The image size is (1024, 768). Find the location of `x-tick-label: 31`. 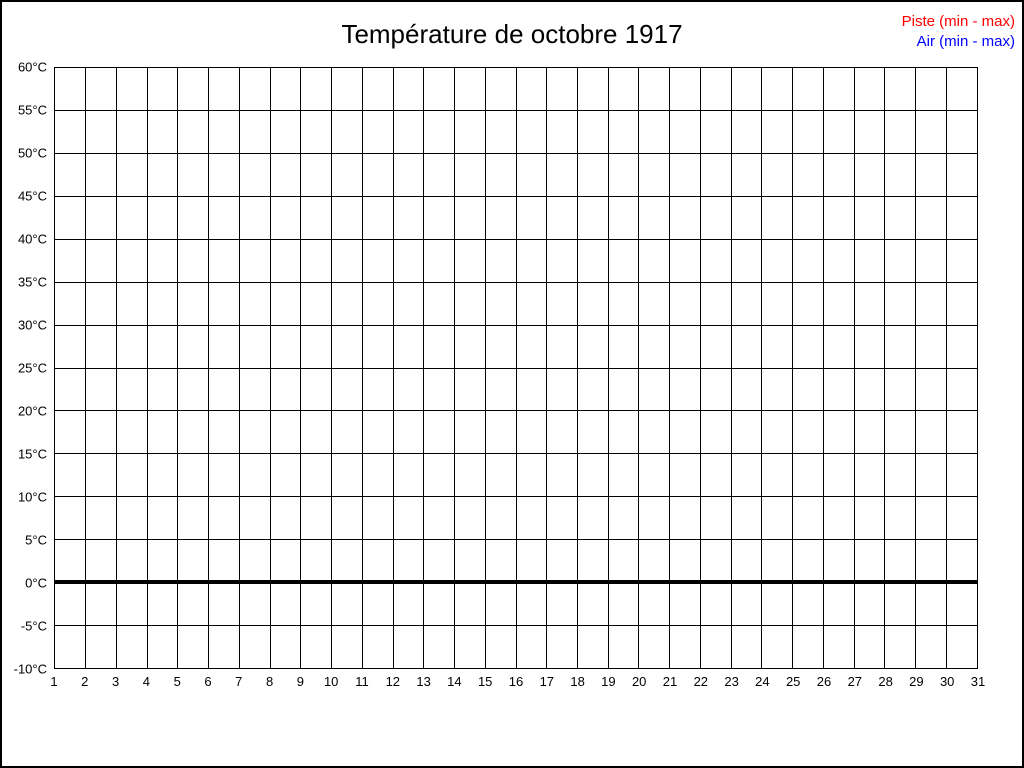

x-tick-label: 31 is located at coordinates (978, 681).